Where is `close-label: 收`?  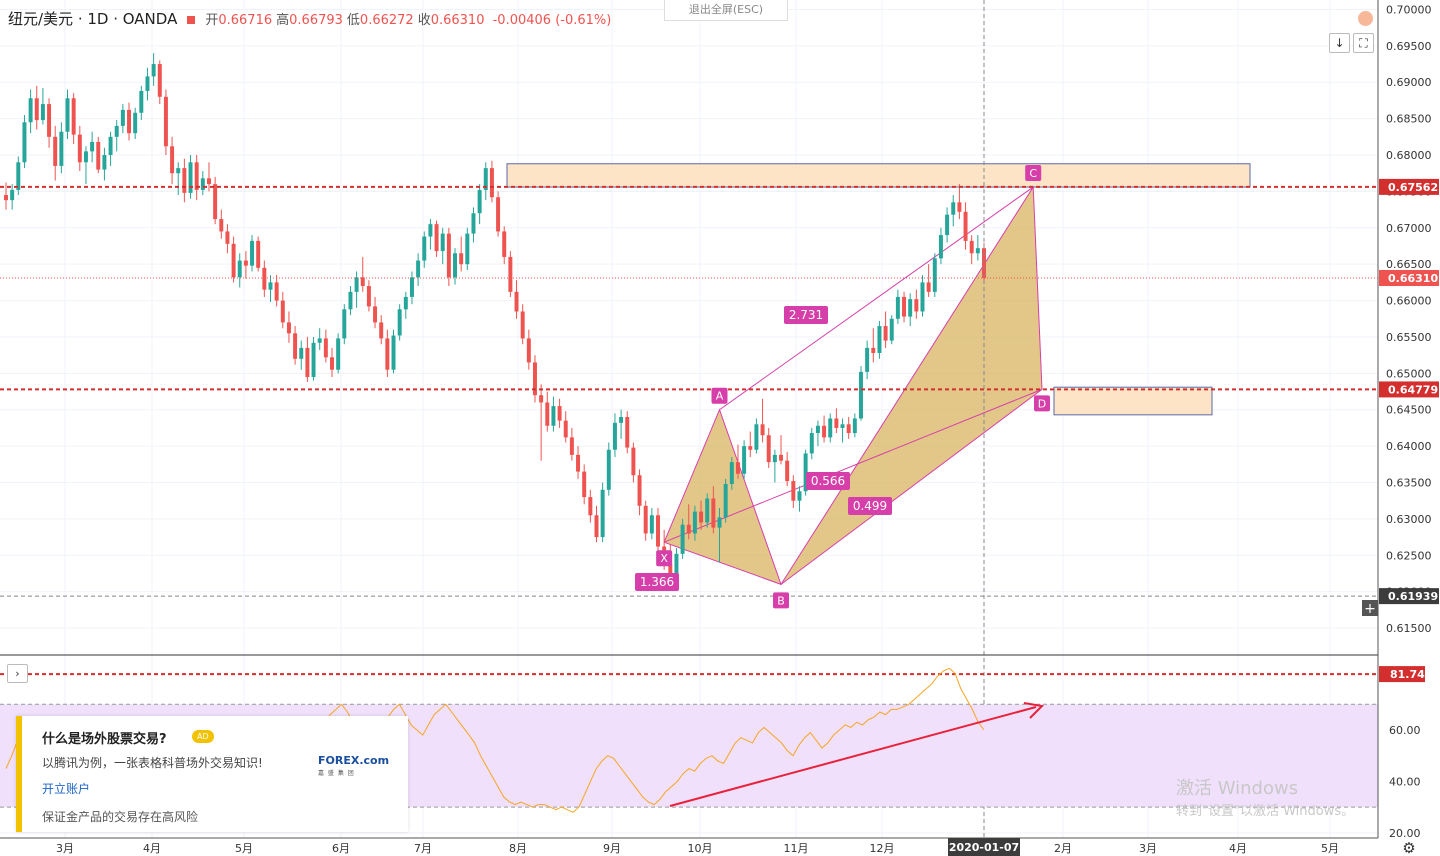
close-label: 收 is located at coordinates (424, 20).